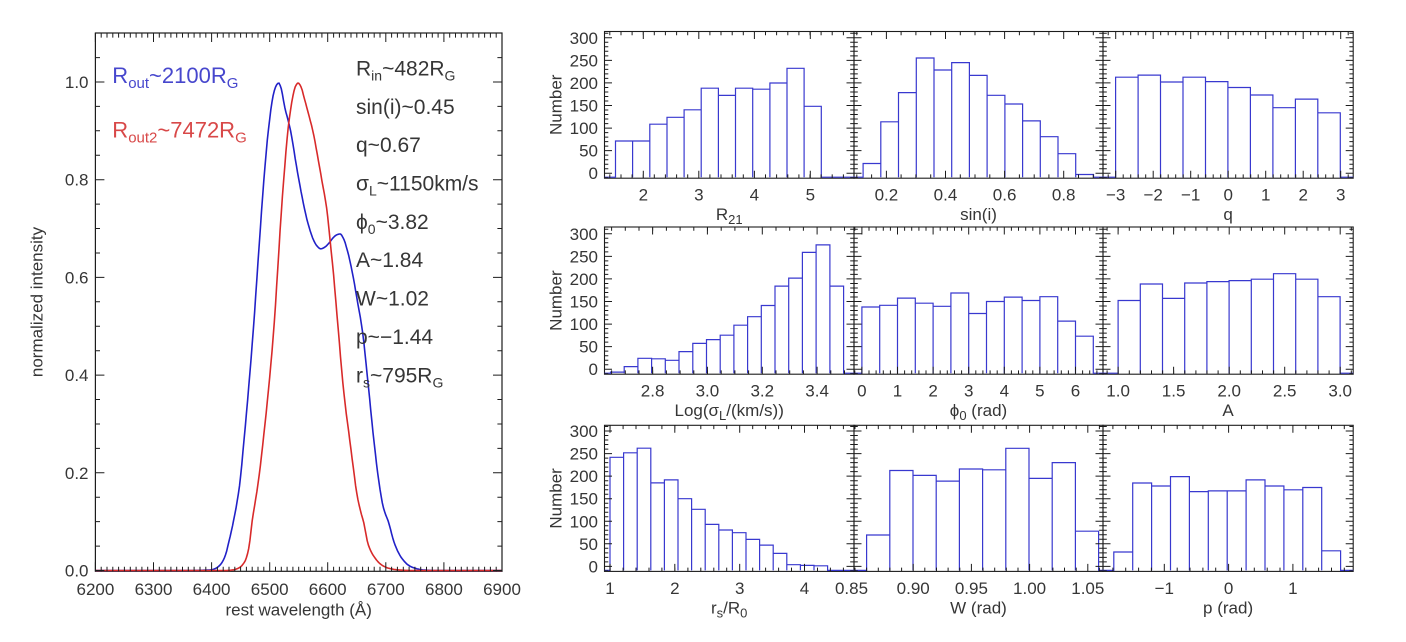 The width and height of the screenshot is (1406, 642). What do you see at coordinates (1229, 391) in the screenshot?
I see `svg-text: 2.0` at bounding box center [1229, 391].